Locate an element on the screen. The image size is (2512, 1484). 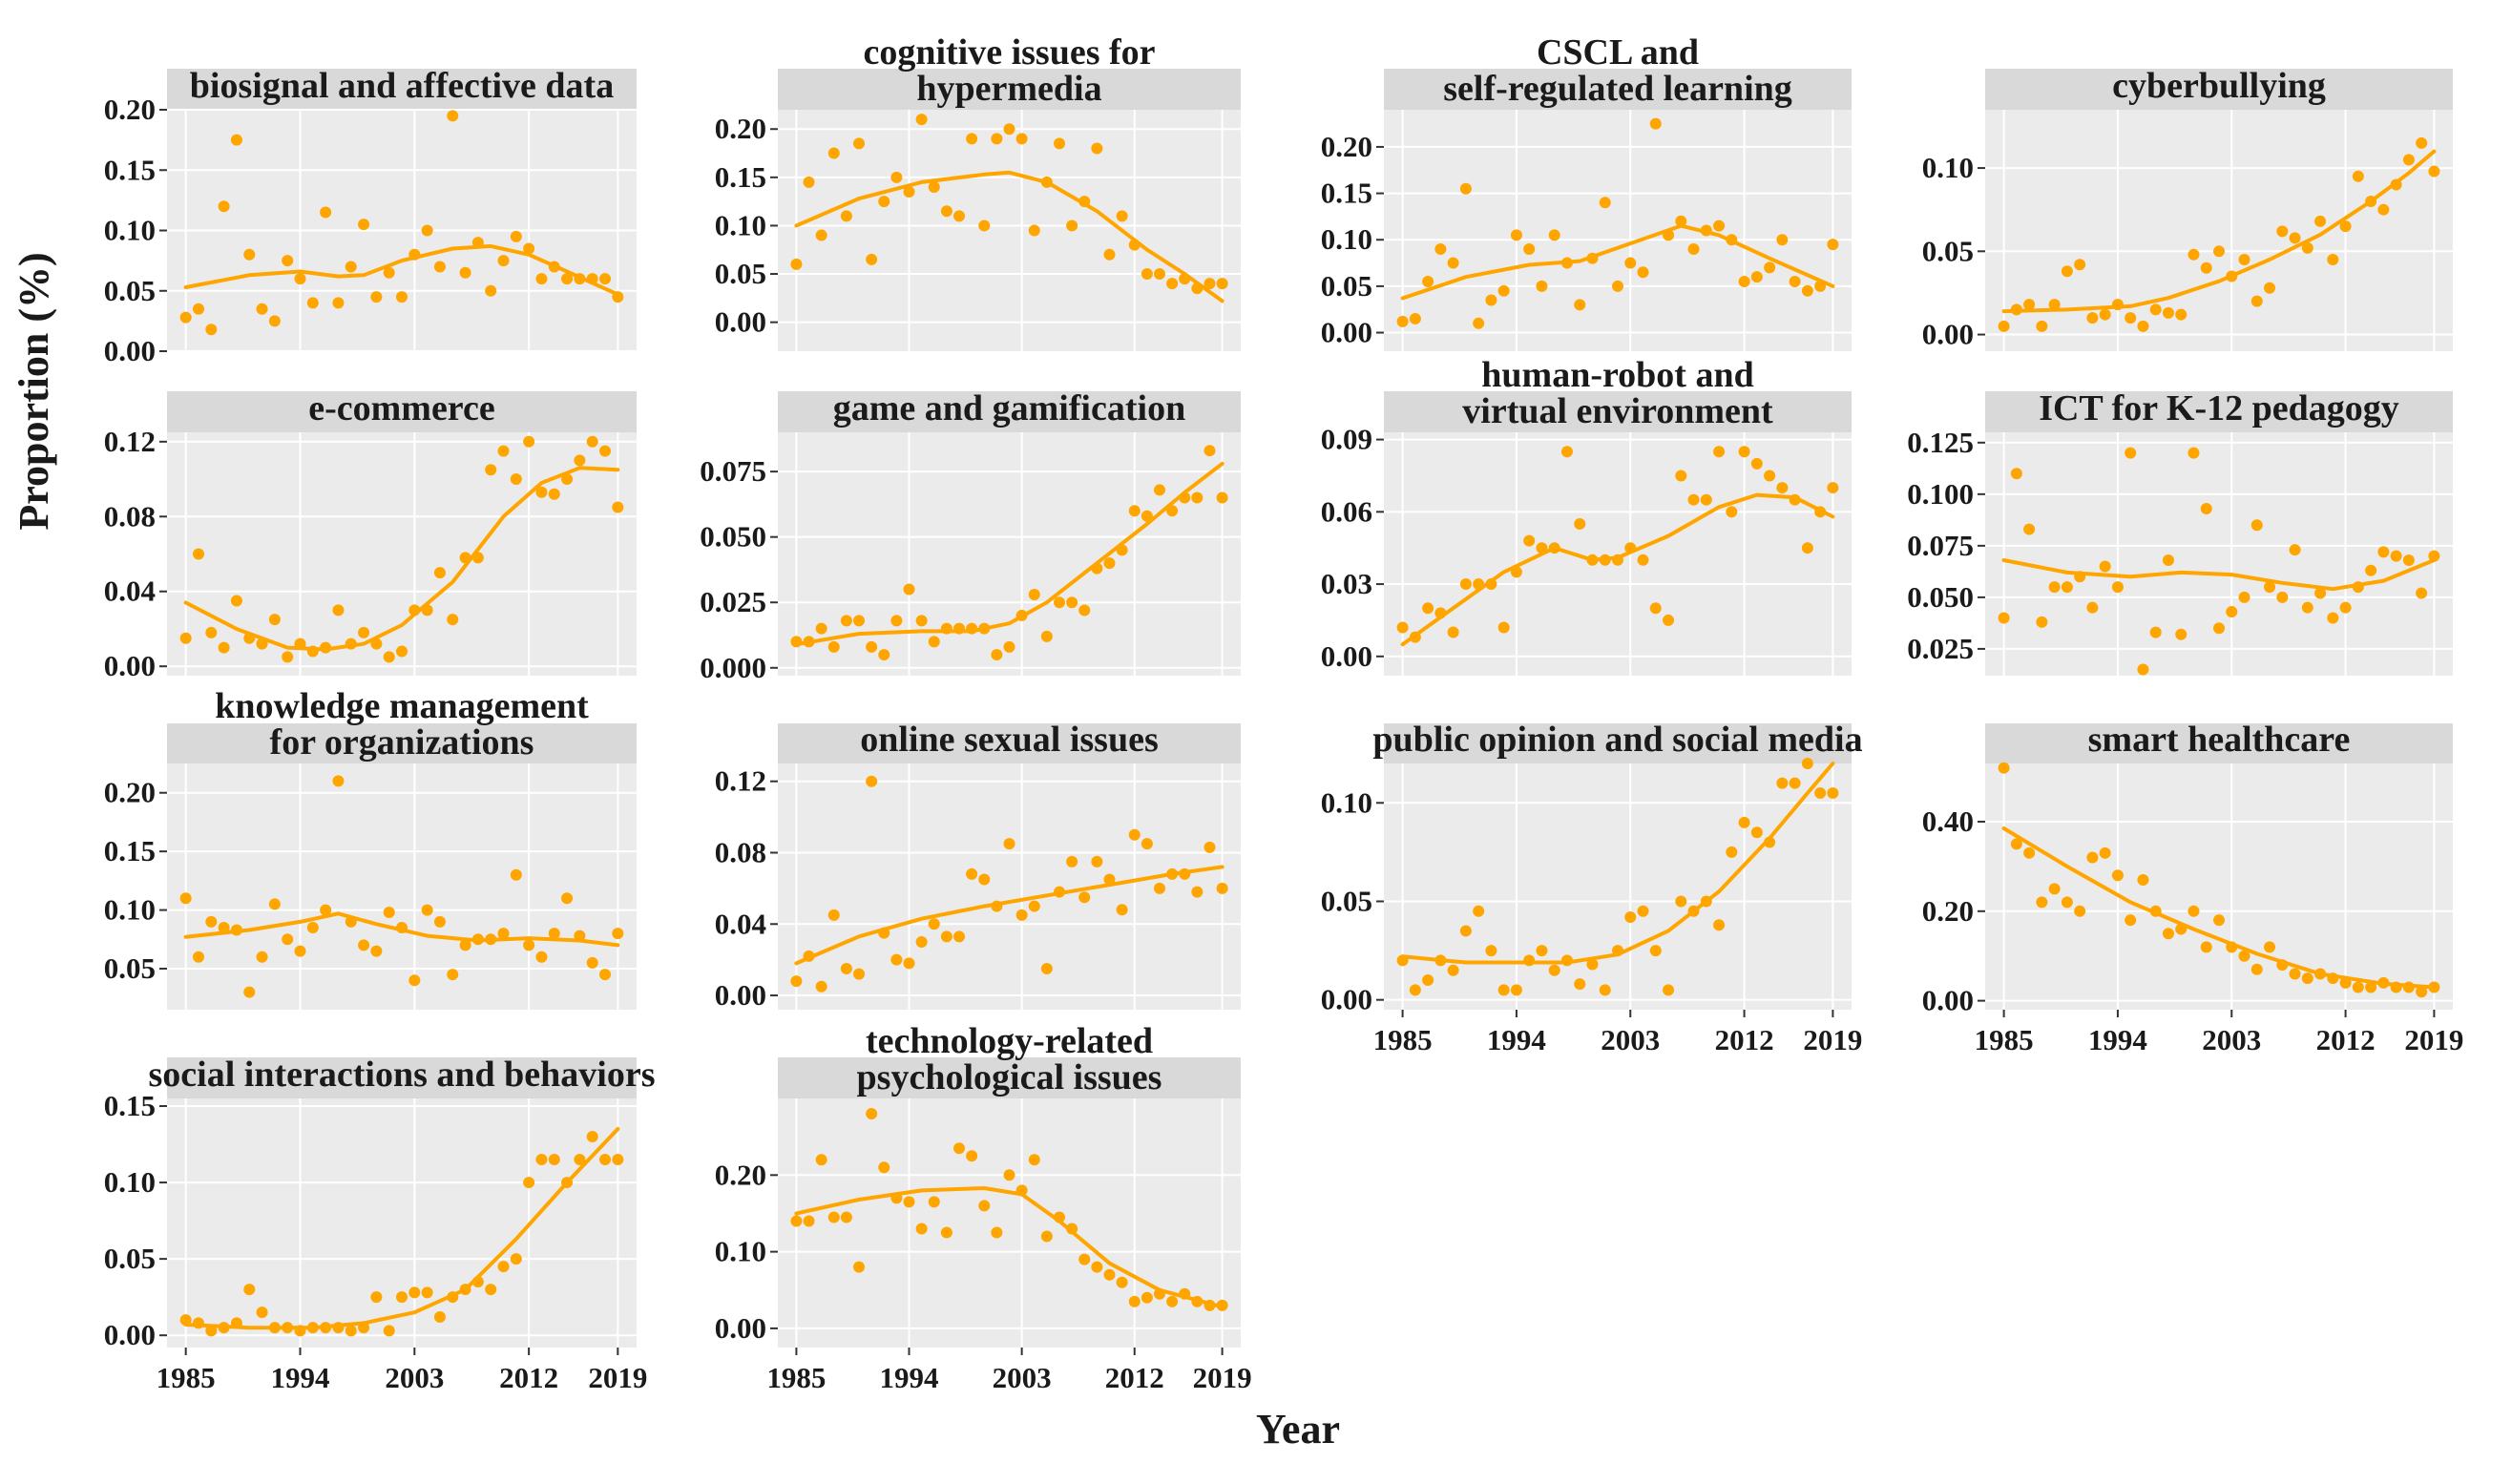
x-tick-label: 1994 is located at coordinates (2117, 1039).